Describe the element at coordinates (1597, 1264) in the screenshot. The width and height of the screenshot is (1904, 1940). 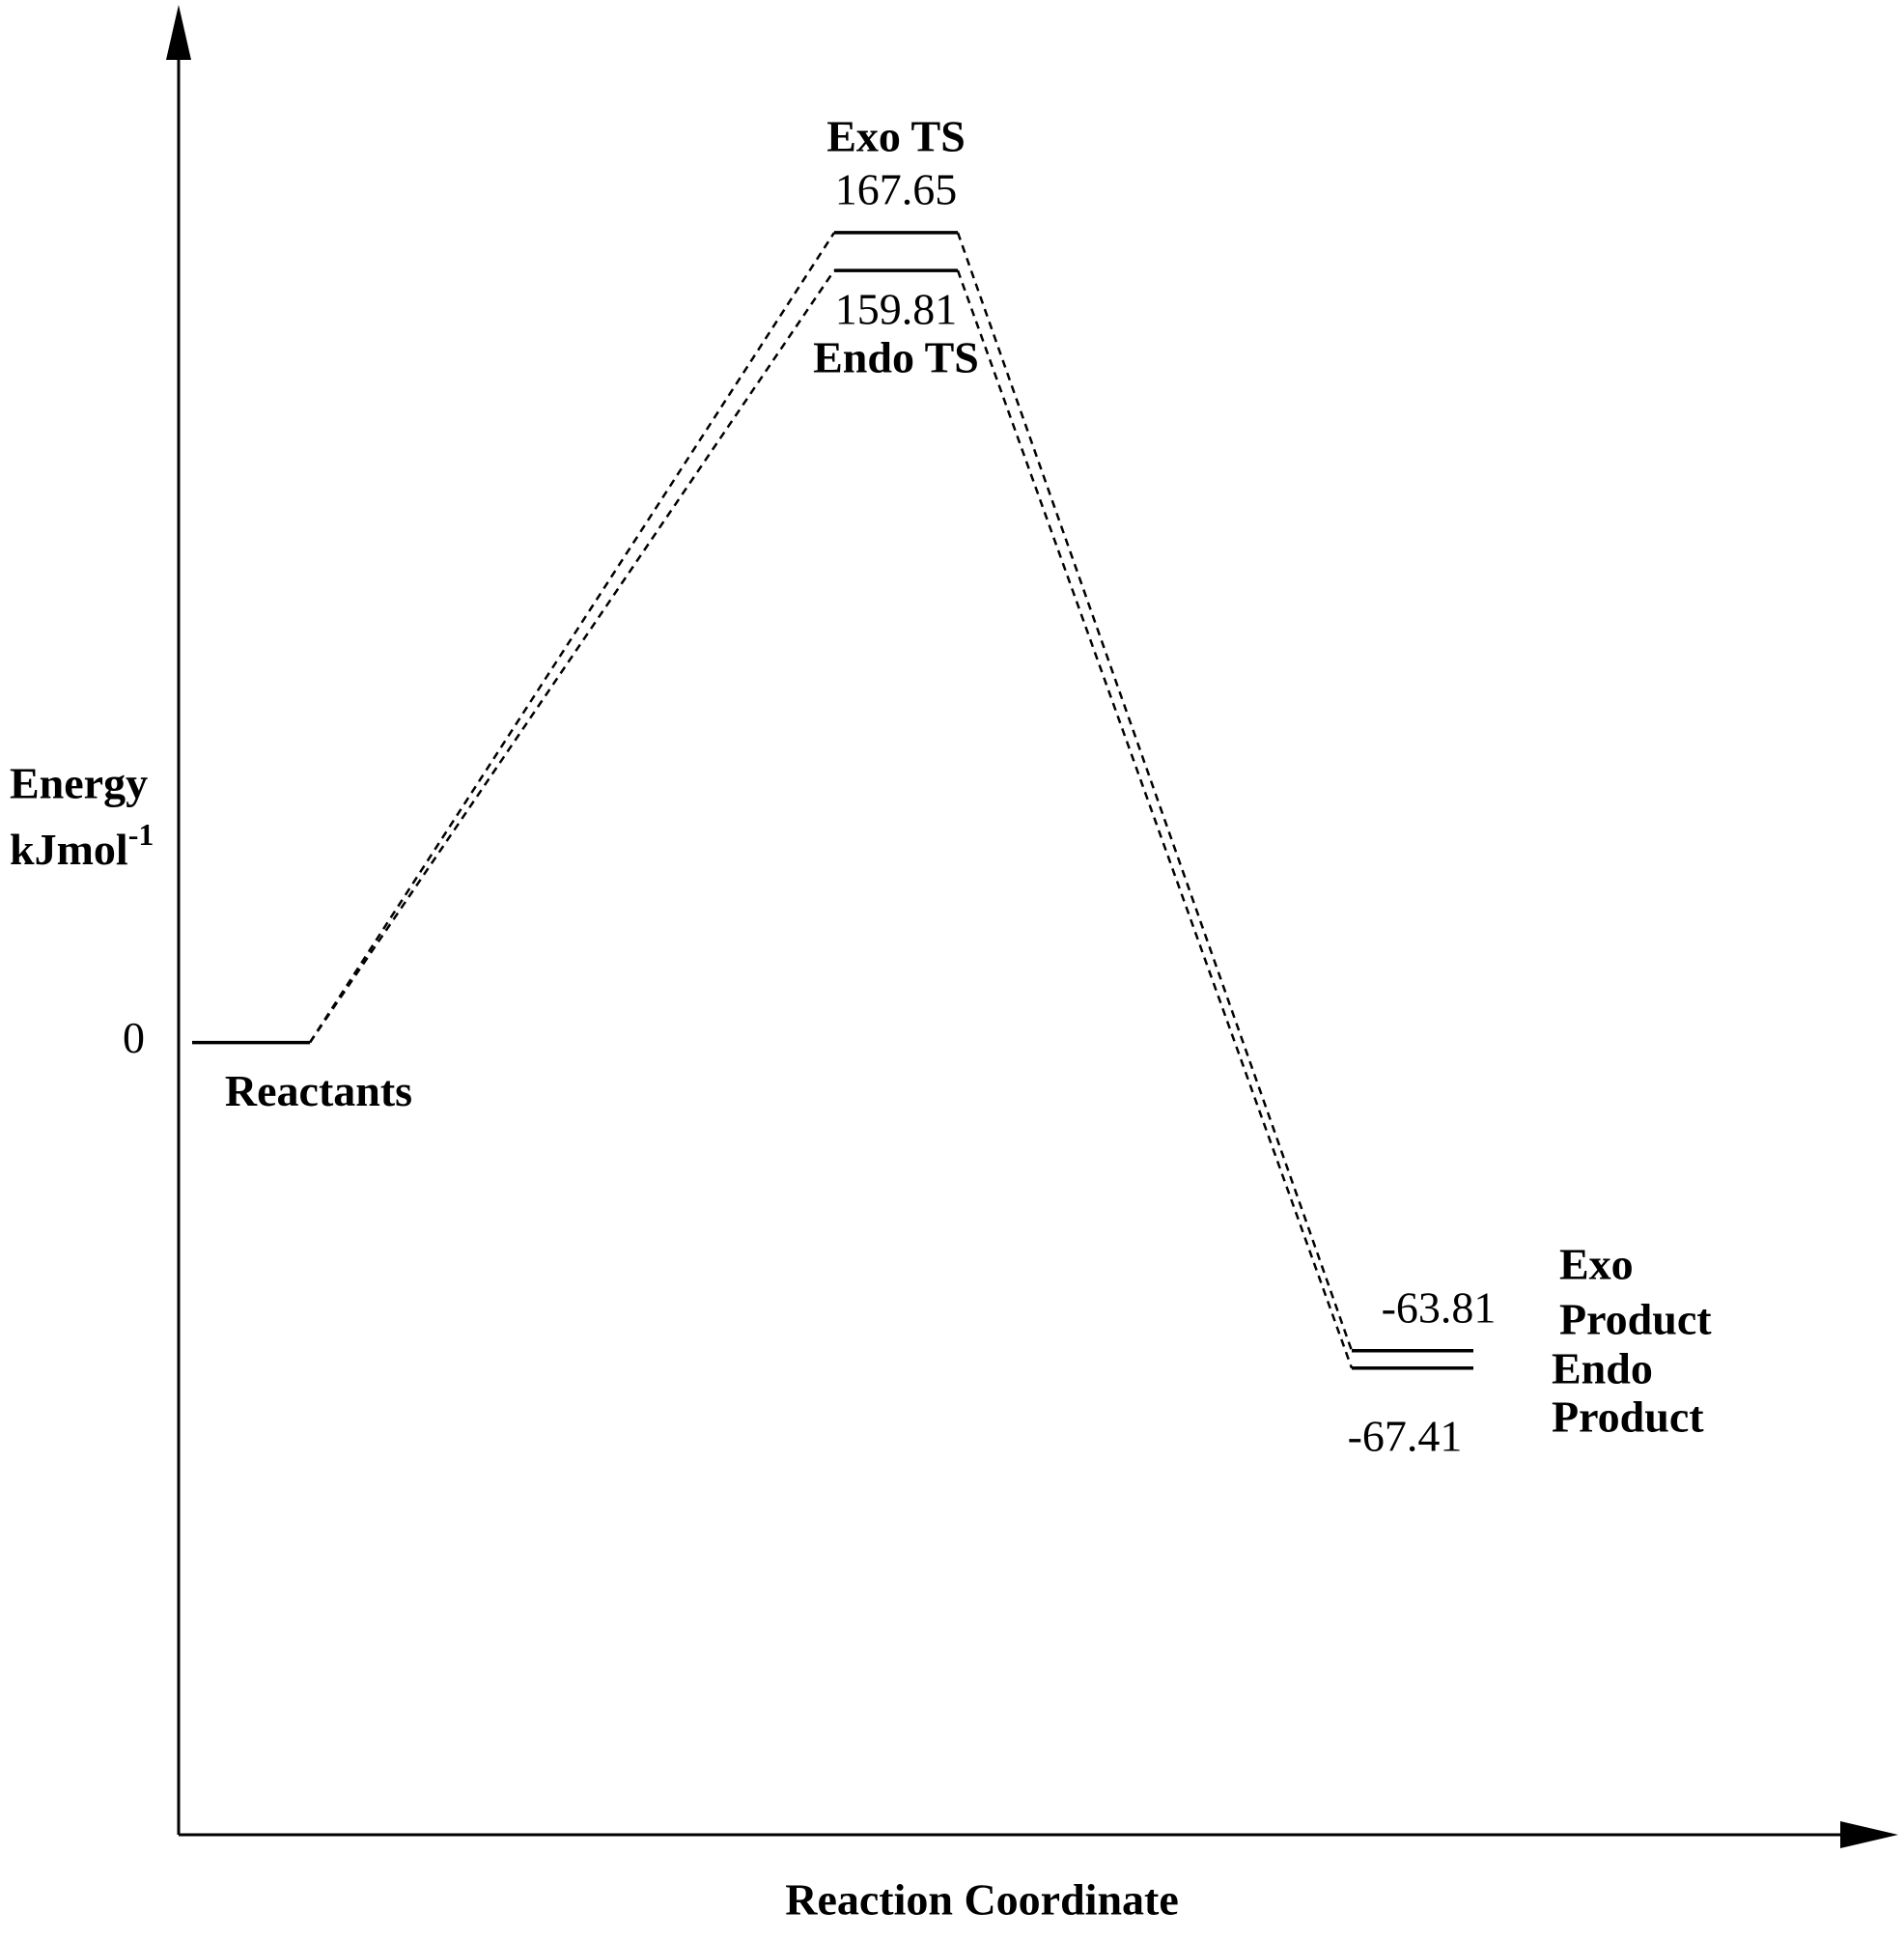
I see `level-name: Exo` at that location.